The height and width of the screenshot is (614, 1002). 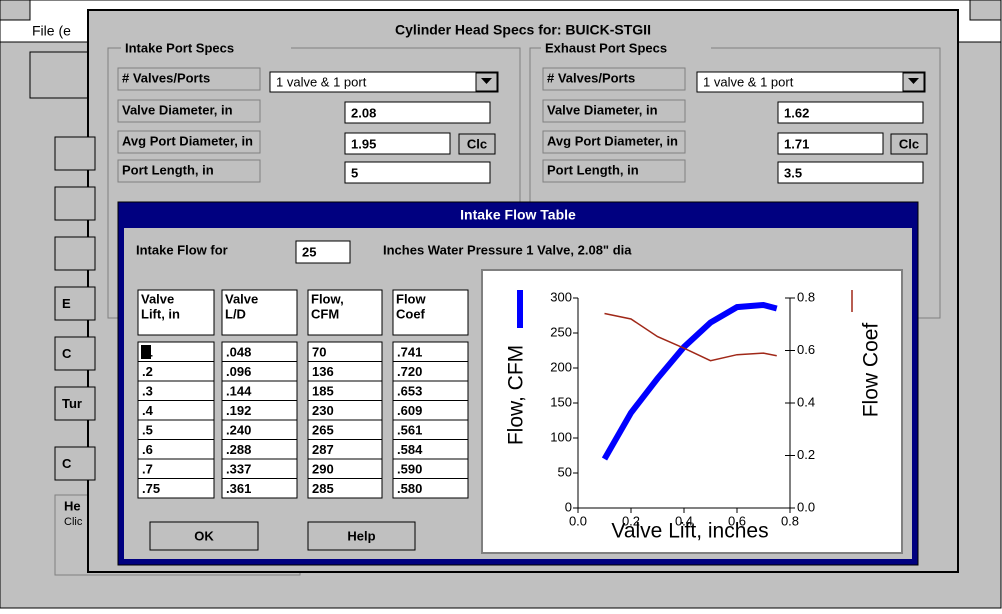 I want to click on table-cell-text: 287, so click(x=323, y=449).